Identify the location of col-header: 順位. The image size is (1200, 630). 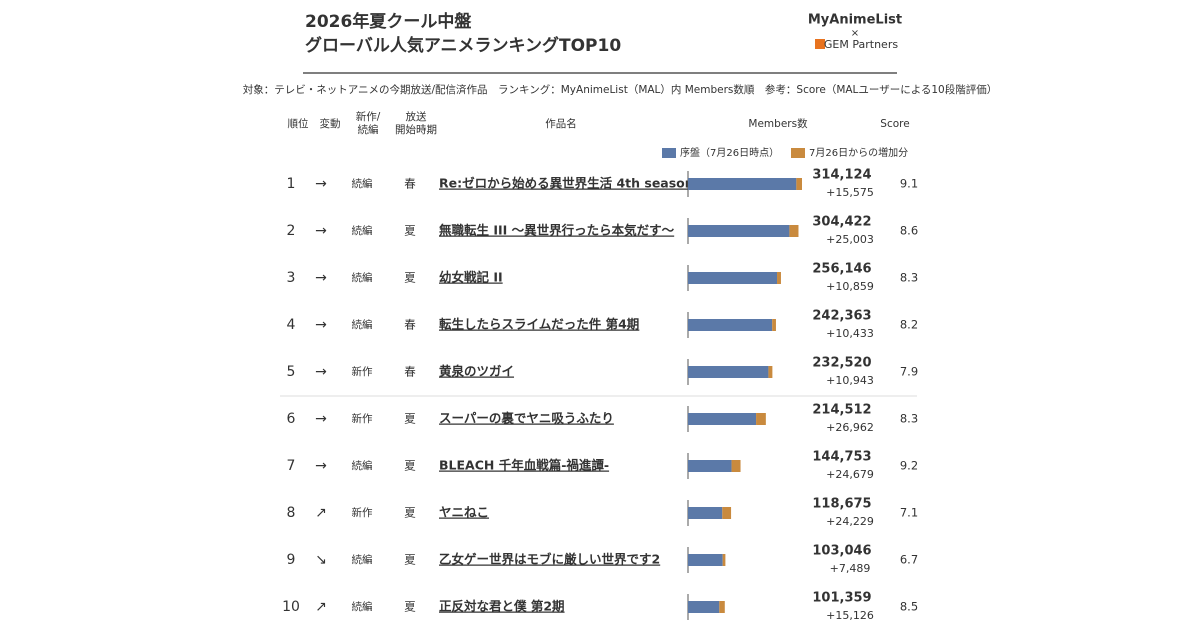
(298, 123).